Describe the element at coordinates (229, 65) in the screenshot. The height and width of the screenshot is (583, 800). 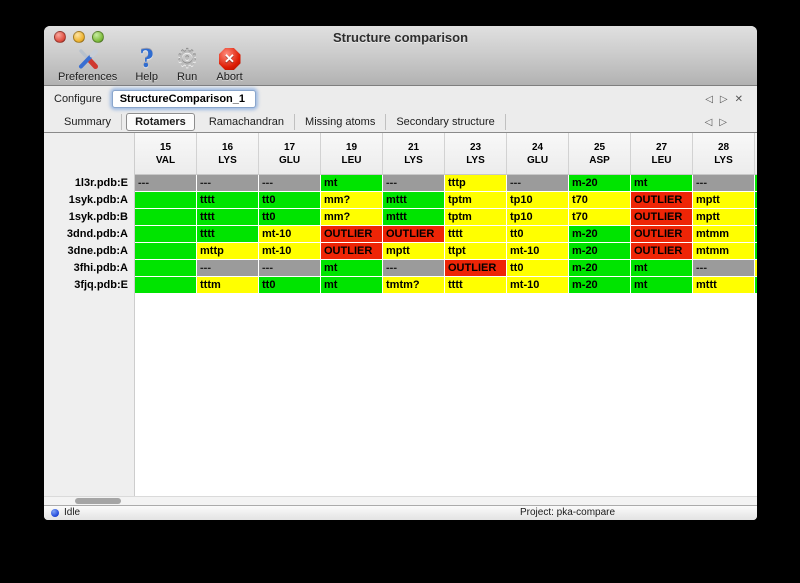
I see `abort-button: ✕ Abort` at that location.